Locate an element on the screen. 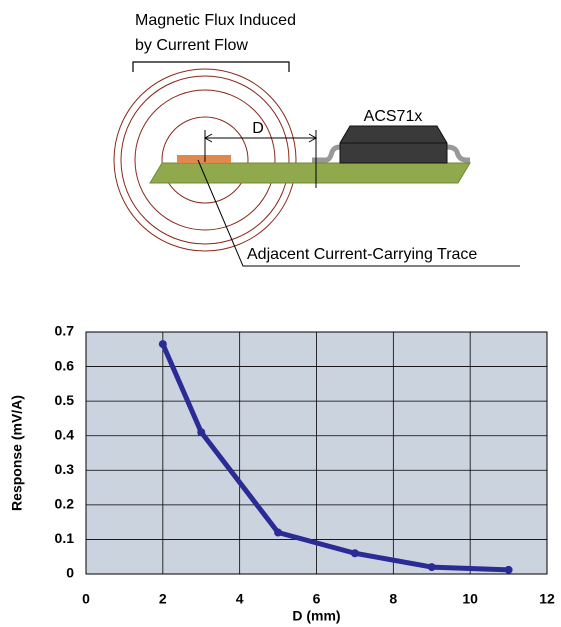 The width and height of the screenshot is (561, 627). board is located at coordinates (310, 173).